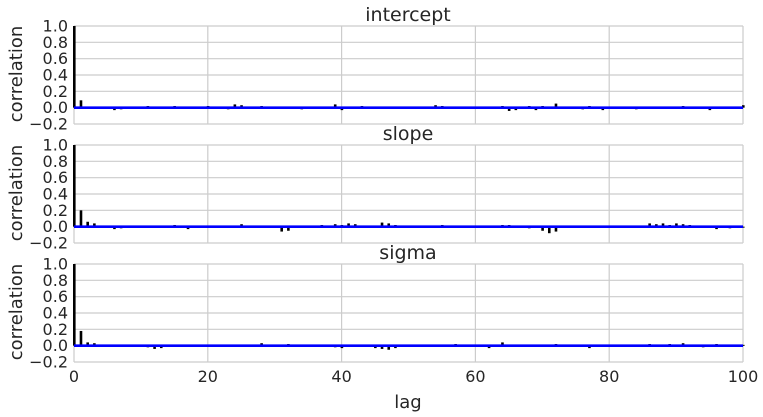 The image size is (763, 417). What do you see at coordinates (407, 253) in the screenshot?
I see `panel-title: sigma` at bounding box center [407, 253].